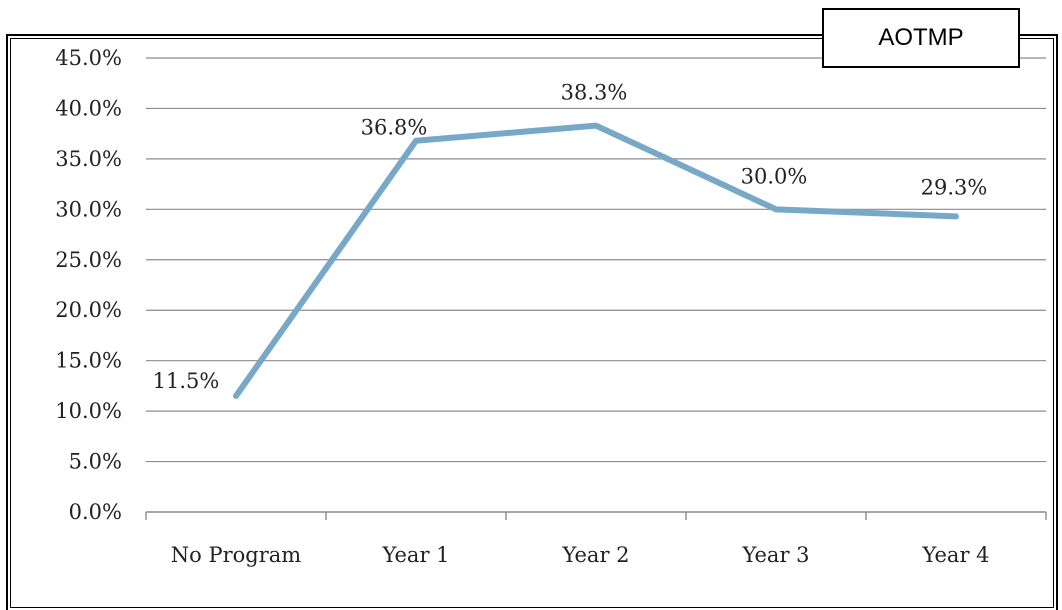 This screenshot has height=610, width=1062. Describe the element at coordinates (88, 260) in the screenshot. I see `y-tick-label: 25.0%` at that location.